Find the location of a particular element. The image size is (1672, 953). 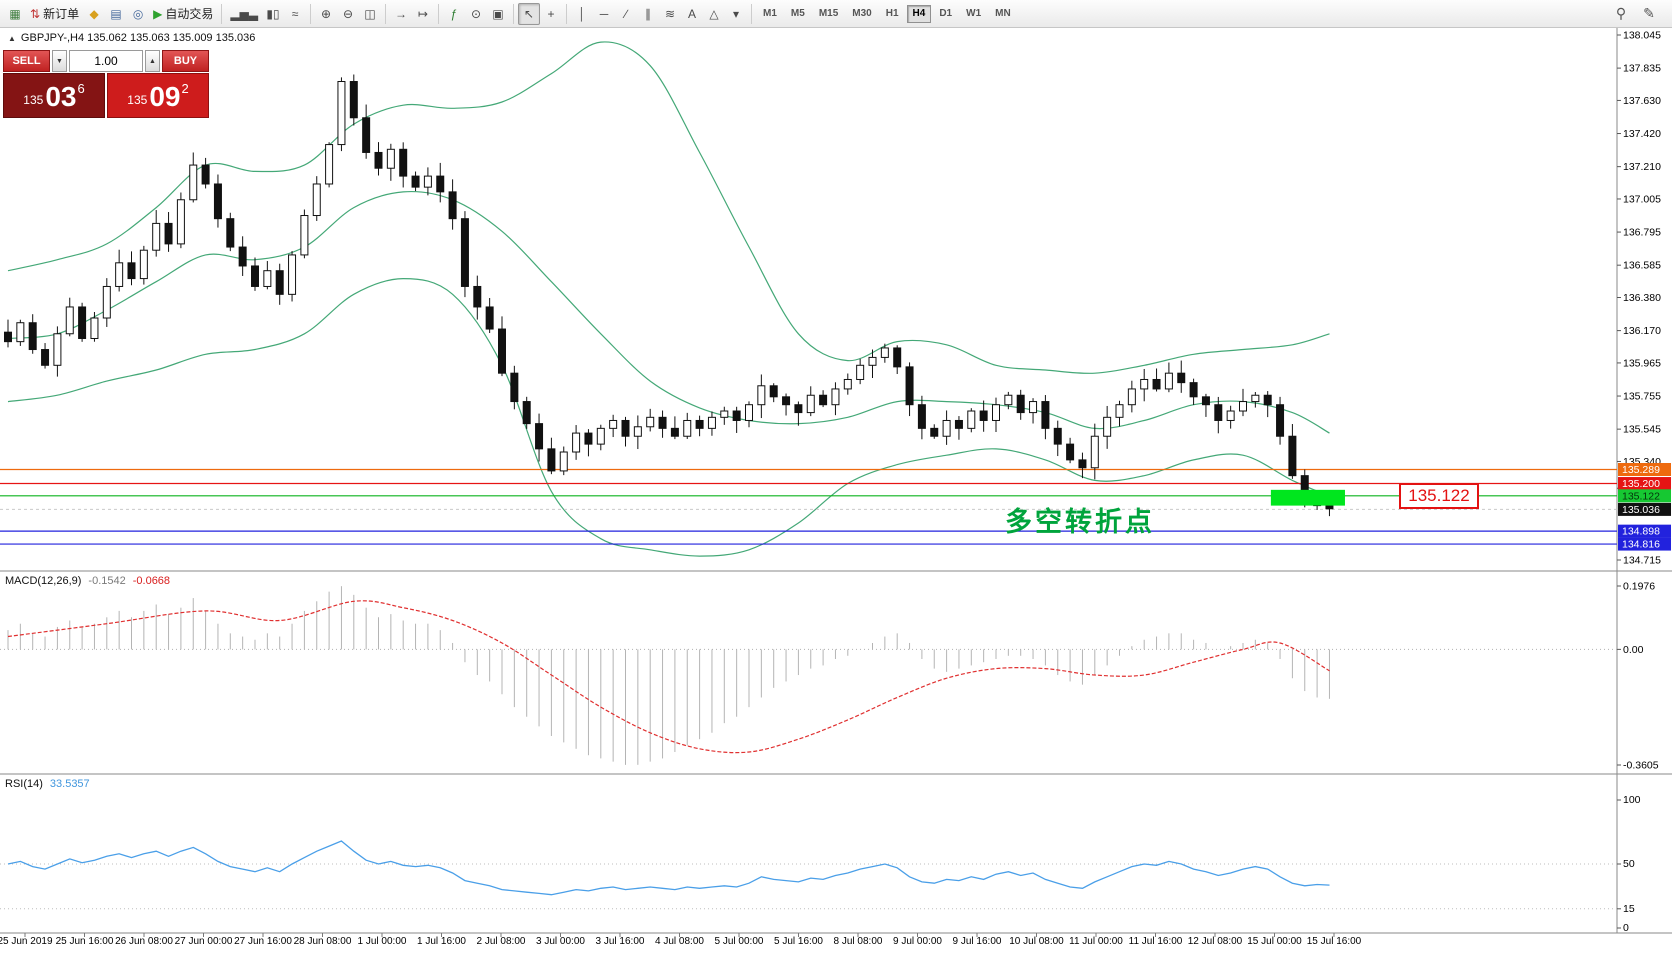

autotrading-icon: ▶ is located at coordinates (158, 13).